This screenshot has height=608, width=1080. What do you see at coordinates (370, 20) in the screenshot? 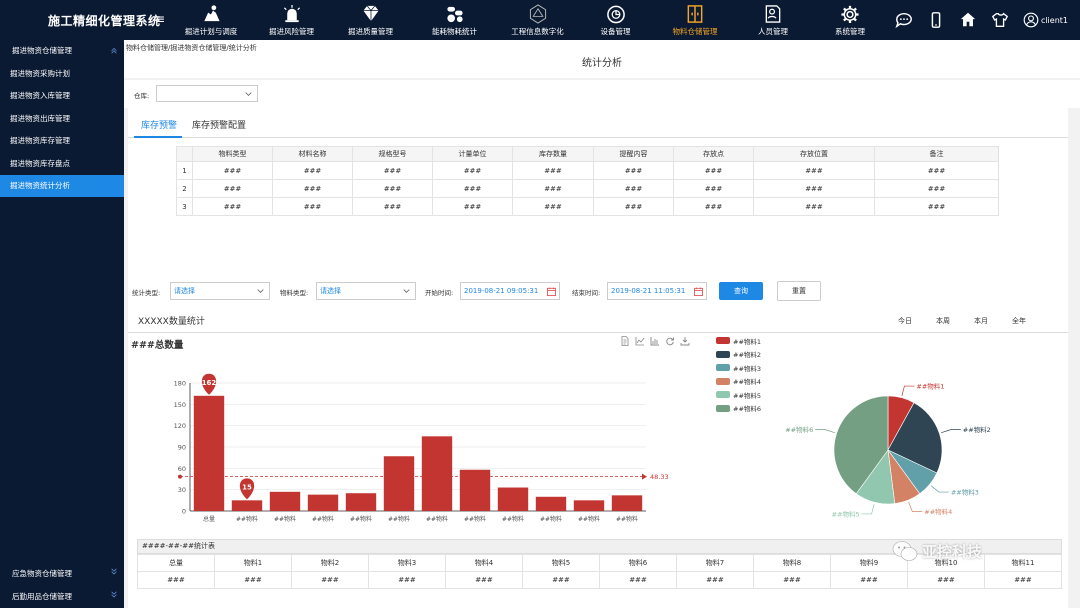
I see `nav-item-2: 掘进质量管理` at bounding box center [370, 20].